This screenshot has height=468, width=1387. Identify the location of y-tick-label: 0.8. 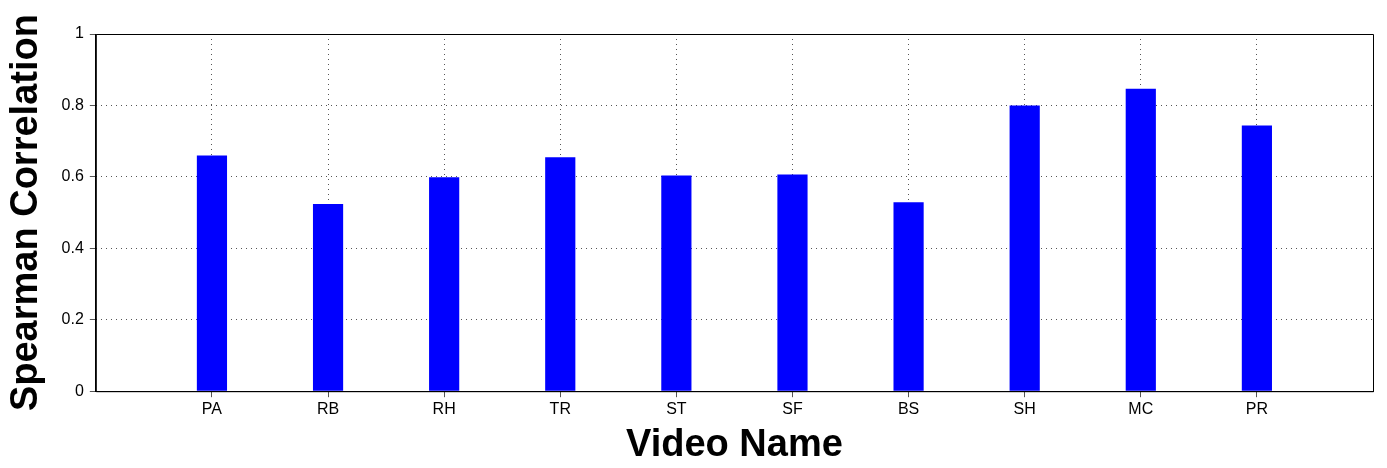
(72, 104).